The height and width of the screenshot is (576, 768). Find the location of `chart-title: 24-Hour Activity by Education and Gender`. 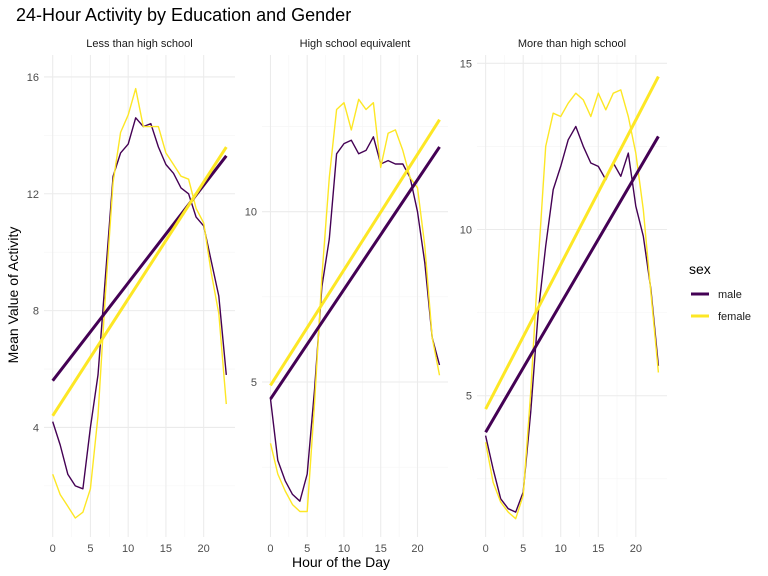

chart-title: 24-Hour Activity by Education and Gender is located at coordinates (183, 15).